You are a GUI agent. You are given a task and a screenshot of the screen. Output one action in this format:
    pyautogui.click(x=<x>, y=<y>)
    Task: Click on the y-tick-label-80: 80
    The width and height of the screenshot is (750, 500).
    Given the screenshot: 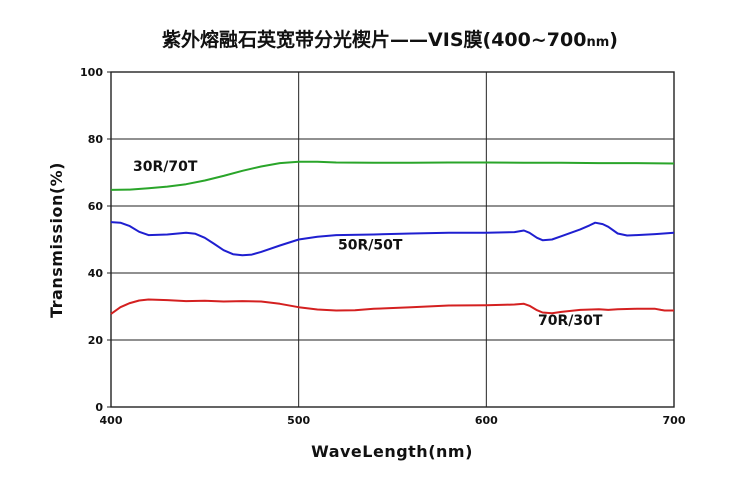 What is the action you would take?
    pyautogui.click(x=96, y=139)
    